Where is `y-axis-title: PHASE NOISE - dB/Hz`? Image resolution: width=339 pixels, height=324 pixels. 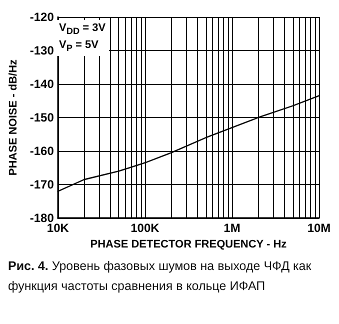
y-axis-title: PHASE NOISE - dB/Hz is located at coordinates (14, 117).